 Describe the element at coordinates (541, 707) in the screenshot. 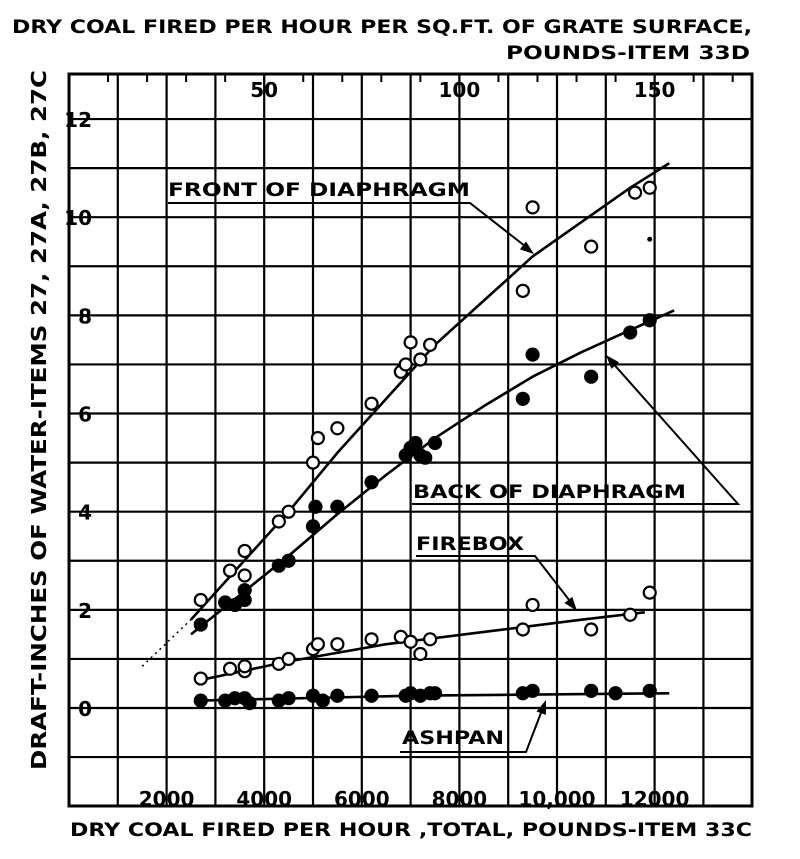

I see `arrow-ashpan` at that location.